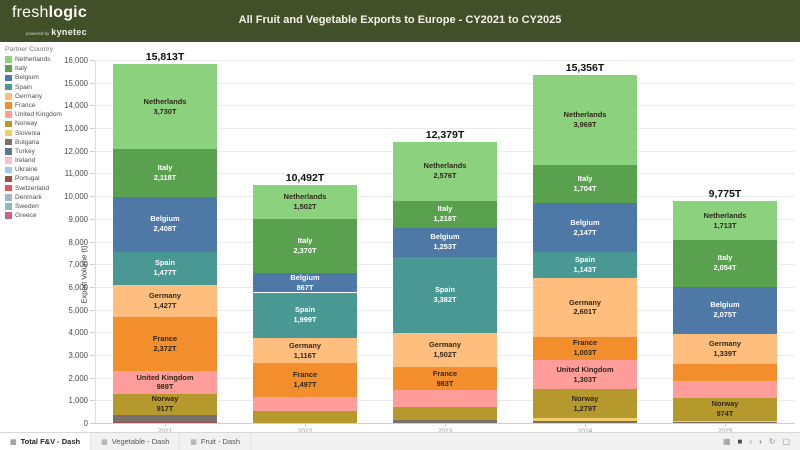 Image resolution: width=800 pixels, height=450 pixels. I want to click on segment-bulgaria-2024, so click(585, 422).